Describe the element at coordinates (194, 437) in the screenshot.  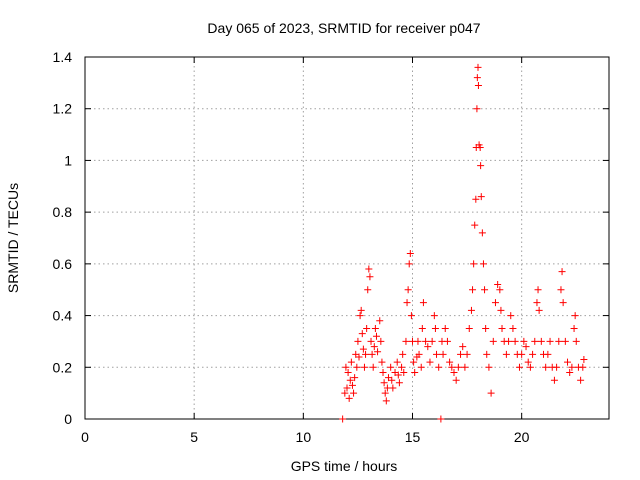
I see `x-tick-label: 5` at that location.